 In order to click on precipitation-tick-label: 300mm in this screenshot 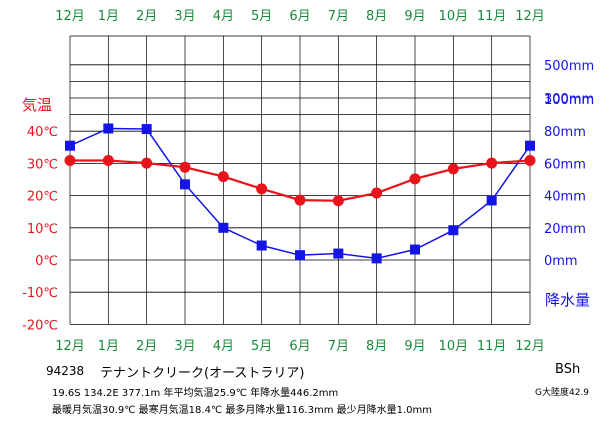, I will do `click(569, 99)`.